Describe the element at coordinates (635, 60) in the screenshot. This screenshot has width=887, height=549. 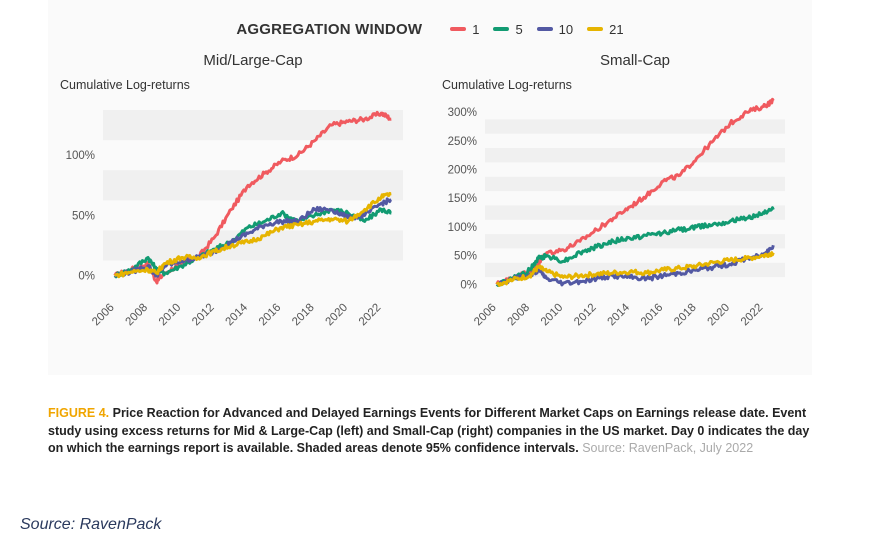
I see `panel-title: Small-Cap` at that location.